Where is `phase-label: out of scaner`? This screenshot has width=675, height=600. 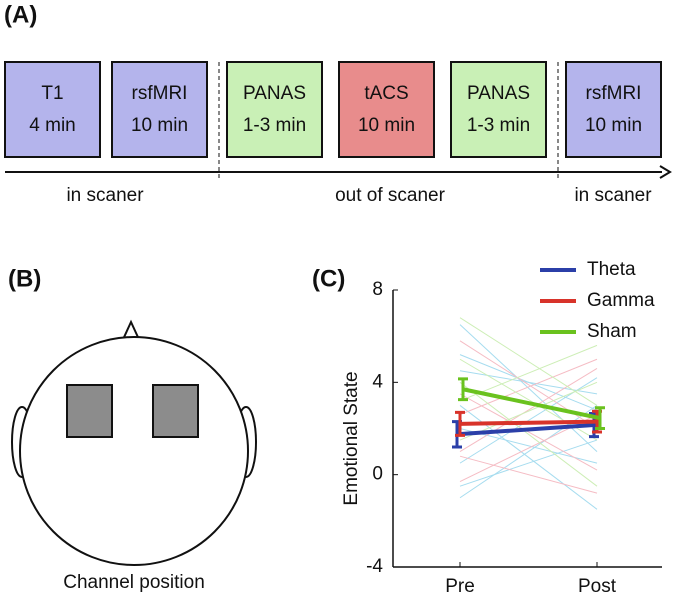 phase-label: out of scaner is located at coordinates (390, 195).